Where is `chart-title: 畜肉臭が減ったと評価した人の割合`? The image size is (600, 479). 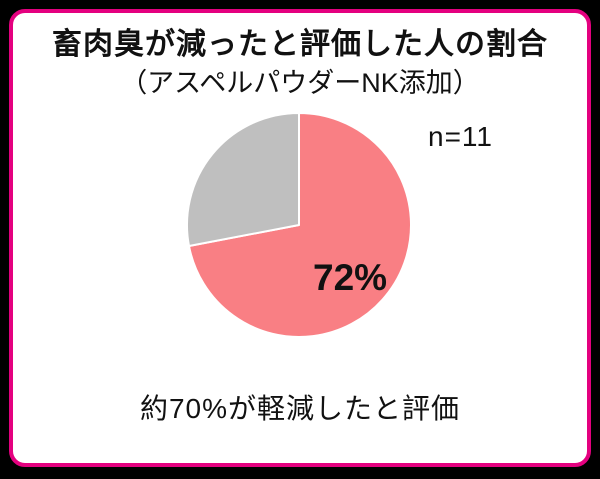
chart-title: 畜肉臭が減ったと評価した人の割合 is located at coordinates (300, 44).